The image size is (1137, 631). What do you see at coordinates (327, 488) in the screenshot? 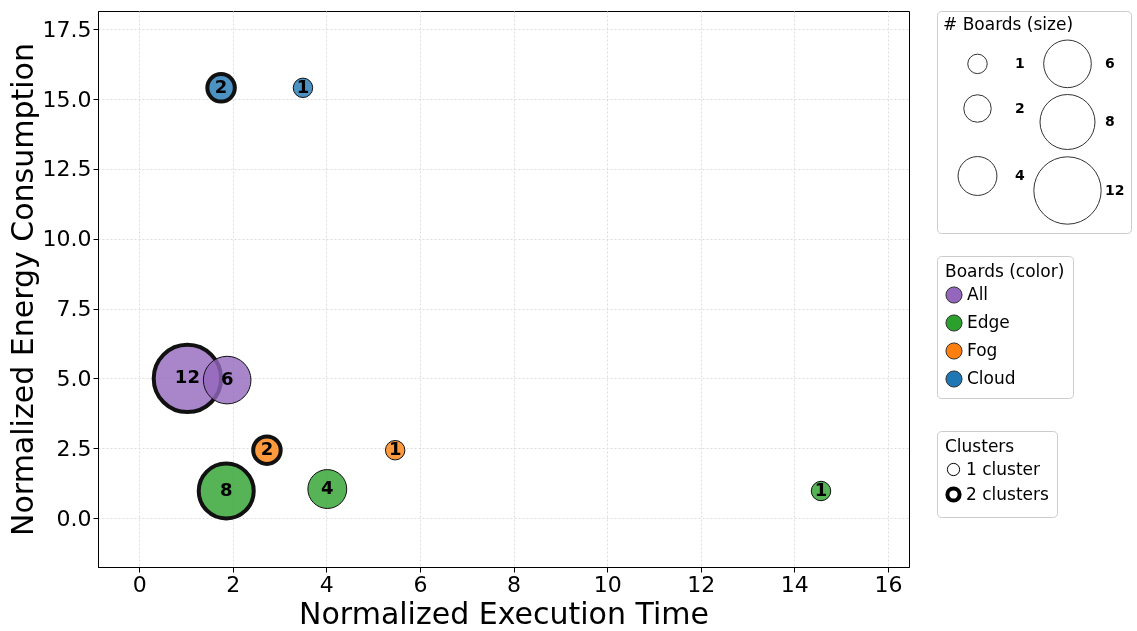
I see `data-label: 4` at bounding box center [327, 488].